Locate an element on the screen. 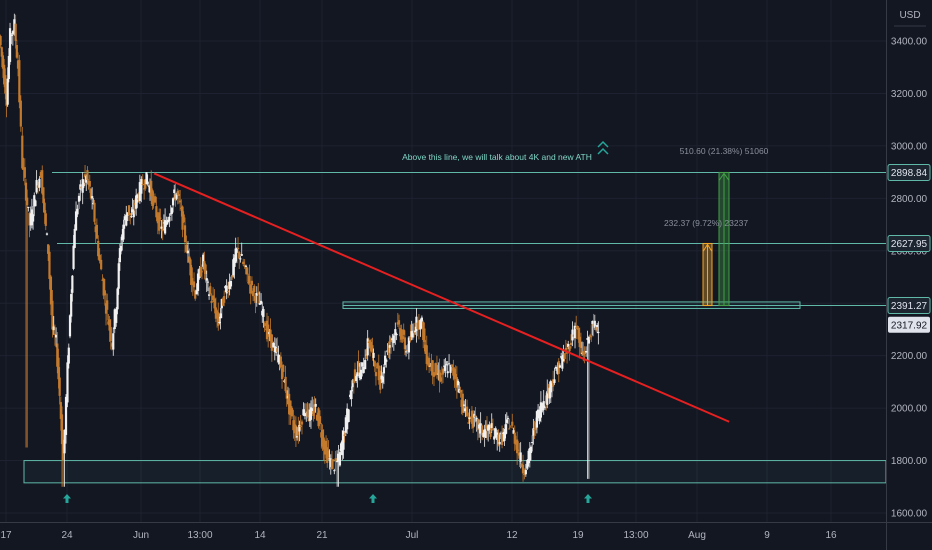 This screenshot has width=932, height=550. time-axis: 17 24 Jun 13:00 14 21 Jul 12 19 13:00 Aug 9 16 is located at coordinates (466, 536).